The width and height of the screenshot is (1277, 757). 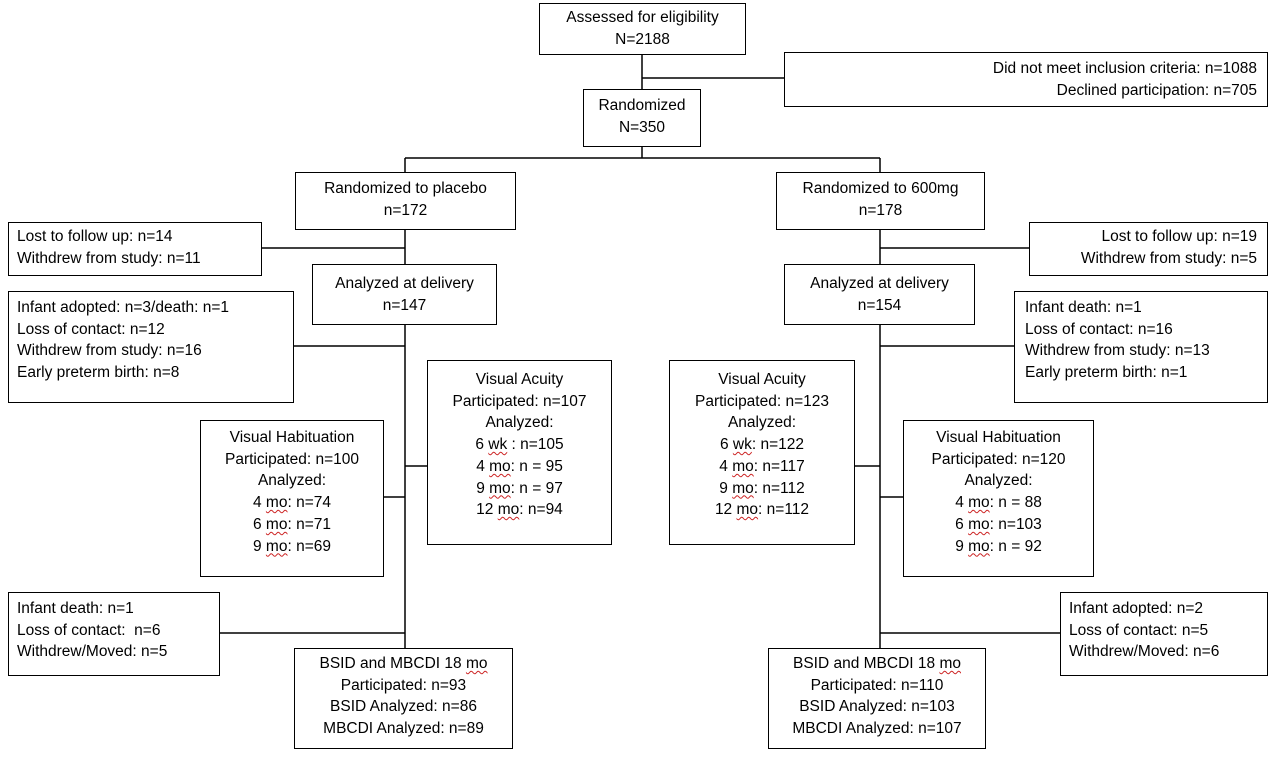 What do you see at coordinates (880, 188) in the screenshot?
I see `treatment-arm-title: Randomized to 600mg` at bounding box center [880, 188].